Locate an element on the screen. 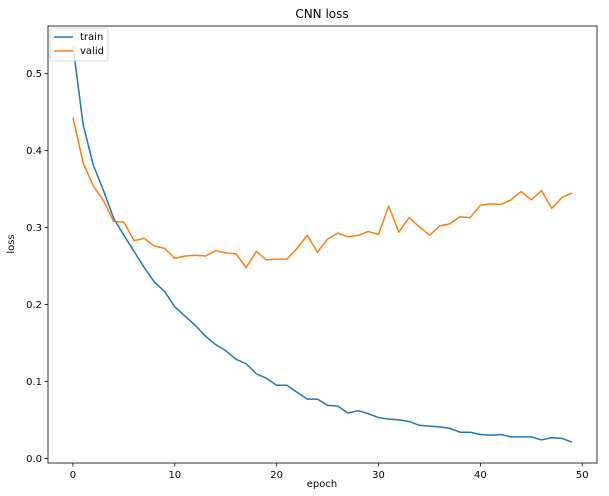 The height and width of the screenshot is (496, 609). chart-title: CNN loss is located at coordinates (321, 14).